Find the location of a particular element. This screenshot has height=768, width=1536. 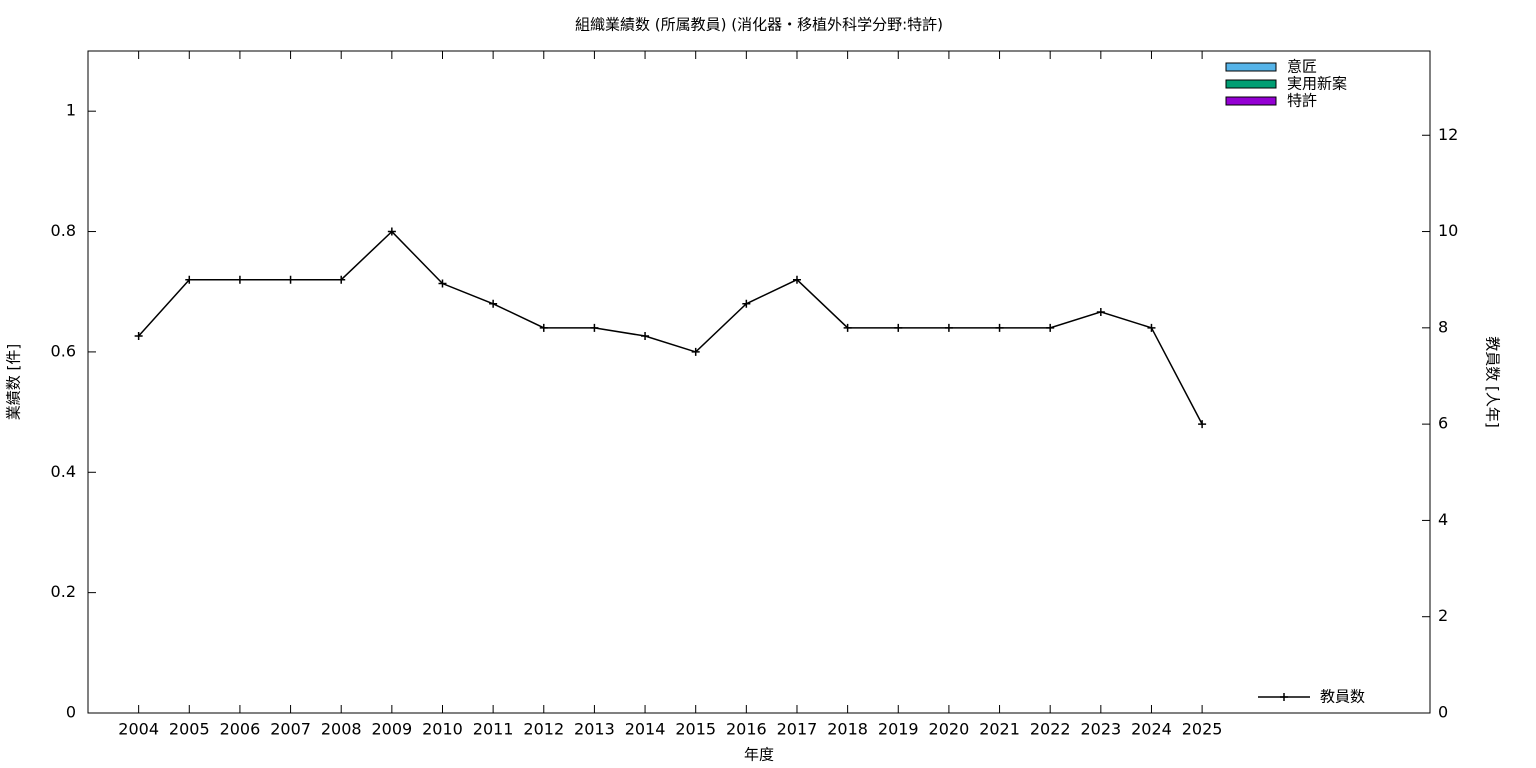

x-tick-label: 2008 is located at coordinates (341, 729).